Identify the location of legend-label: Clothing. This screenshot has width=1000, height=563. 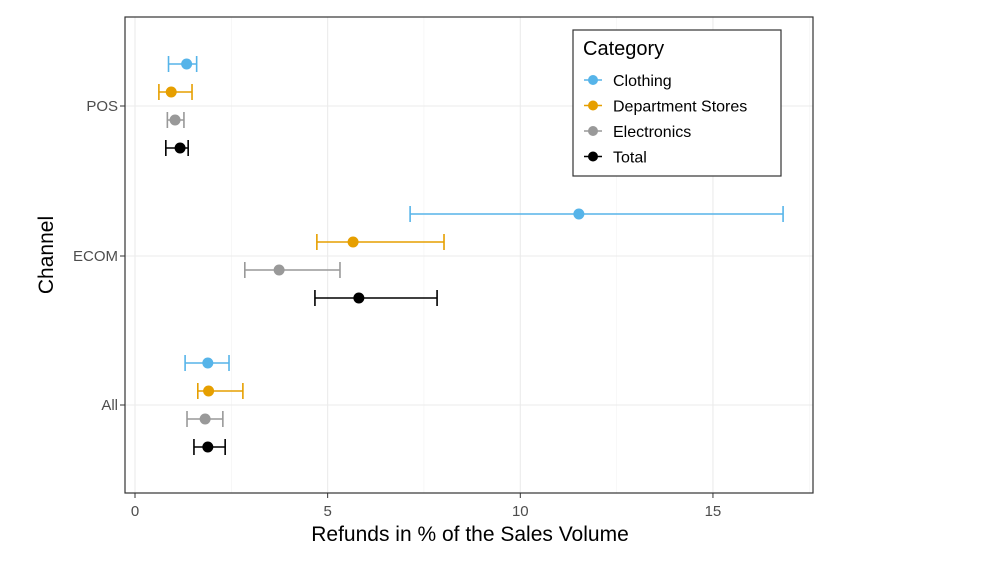
(642, 81).